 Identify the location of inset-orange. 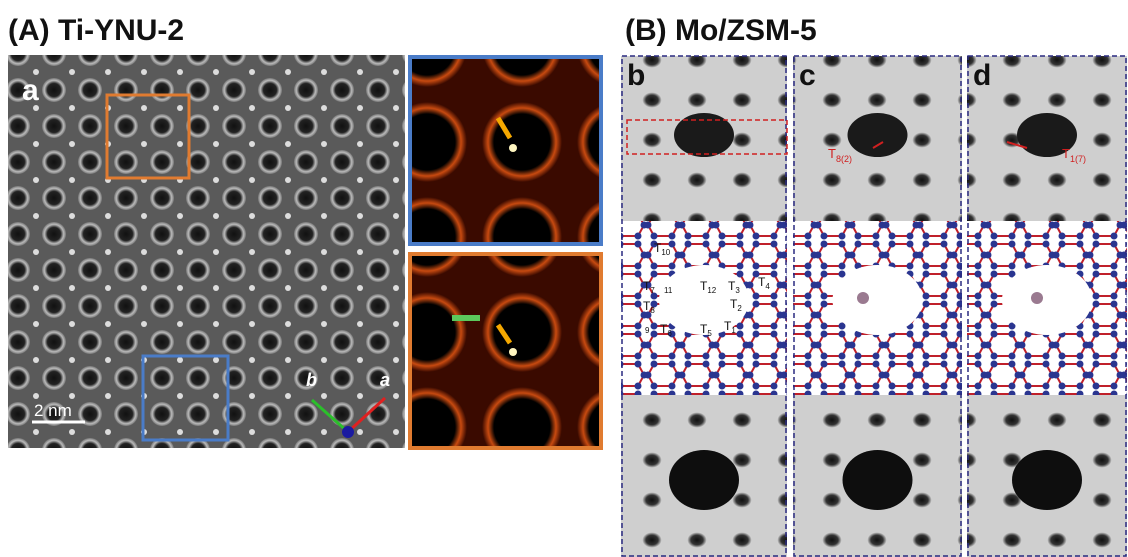
(505, 351).